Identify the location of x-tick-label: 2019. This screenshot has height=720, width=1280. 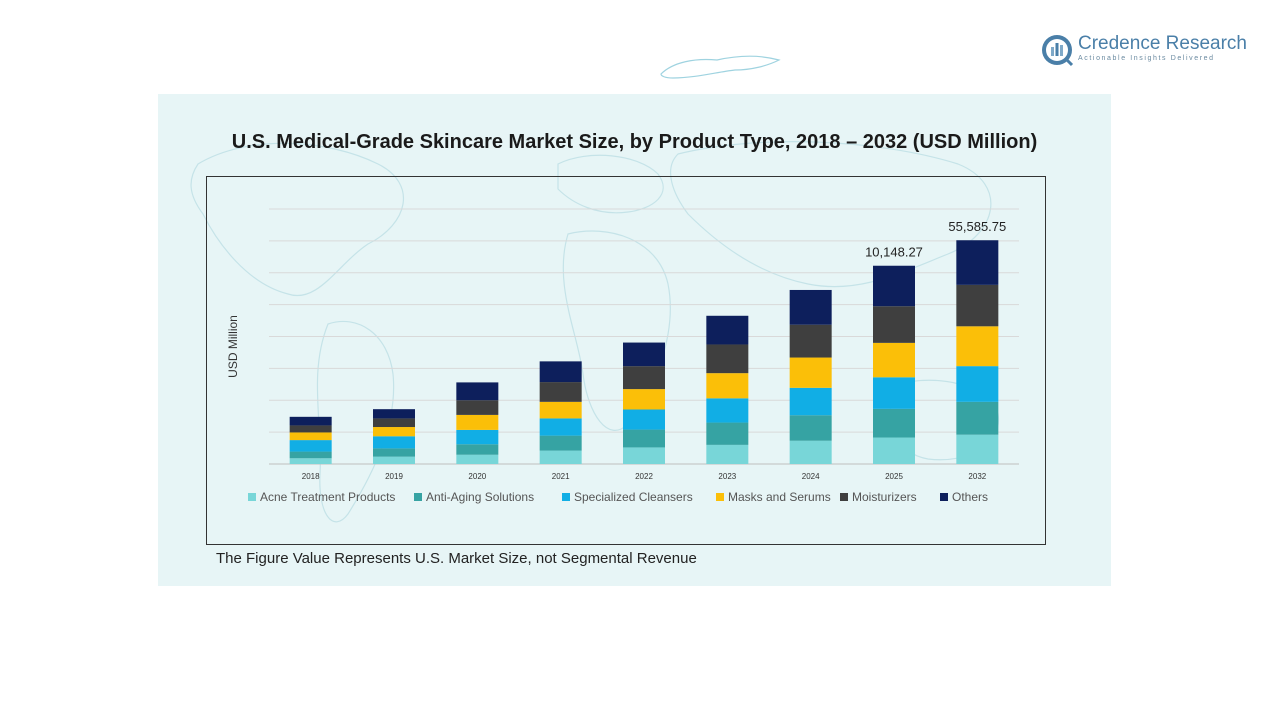
(394, 476).